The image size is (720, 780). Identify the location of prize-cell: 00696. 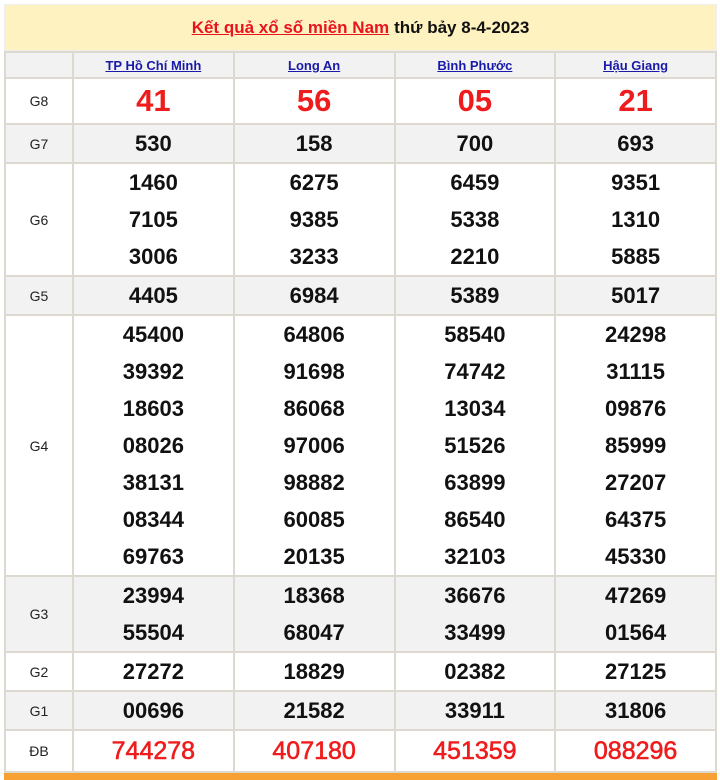
(153, 710).